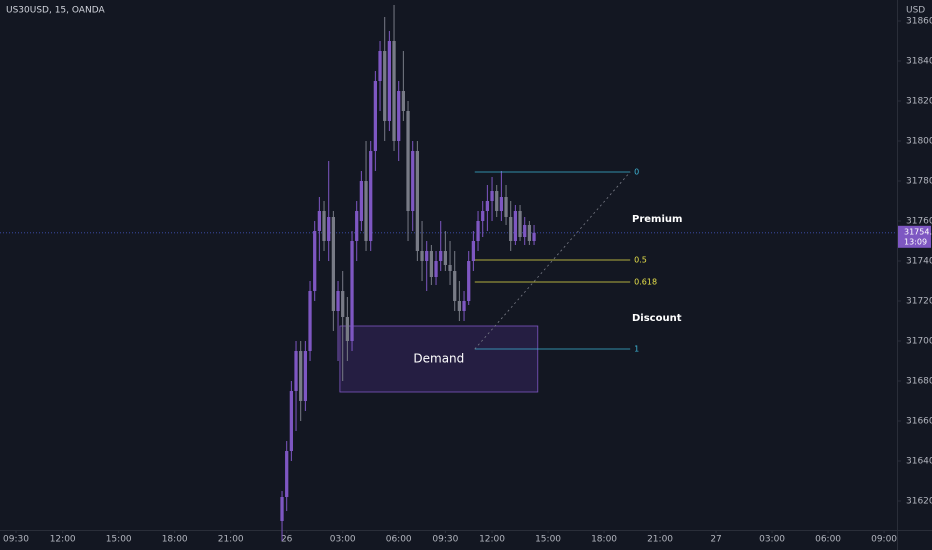 This screenshot has height=550, width=932. I want to click on demand-zone, so click(439, 359).